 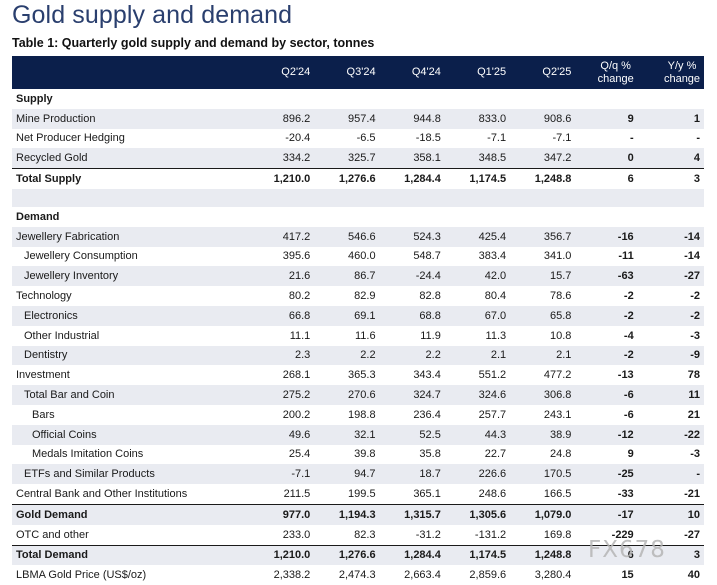 I want to click on table-row: Official Coins 49.6 32.1 52.5 44.3 38.9 -12 -22, so click(x=358, y=434).